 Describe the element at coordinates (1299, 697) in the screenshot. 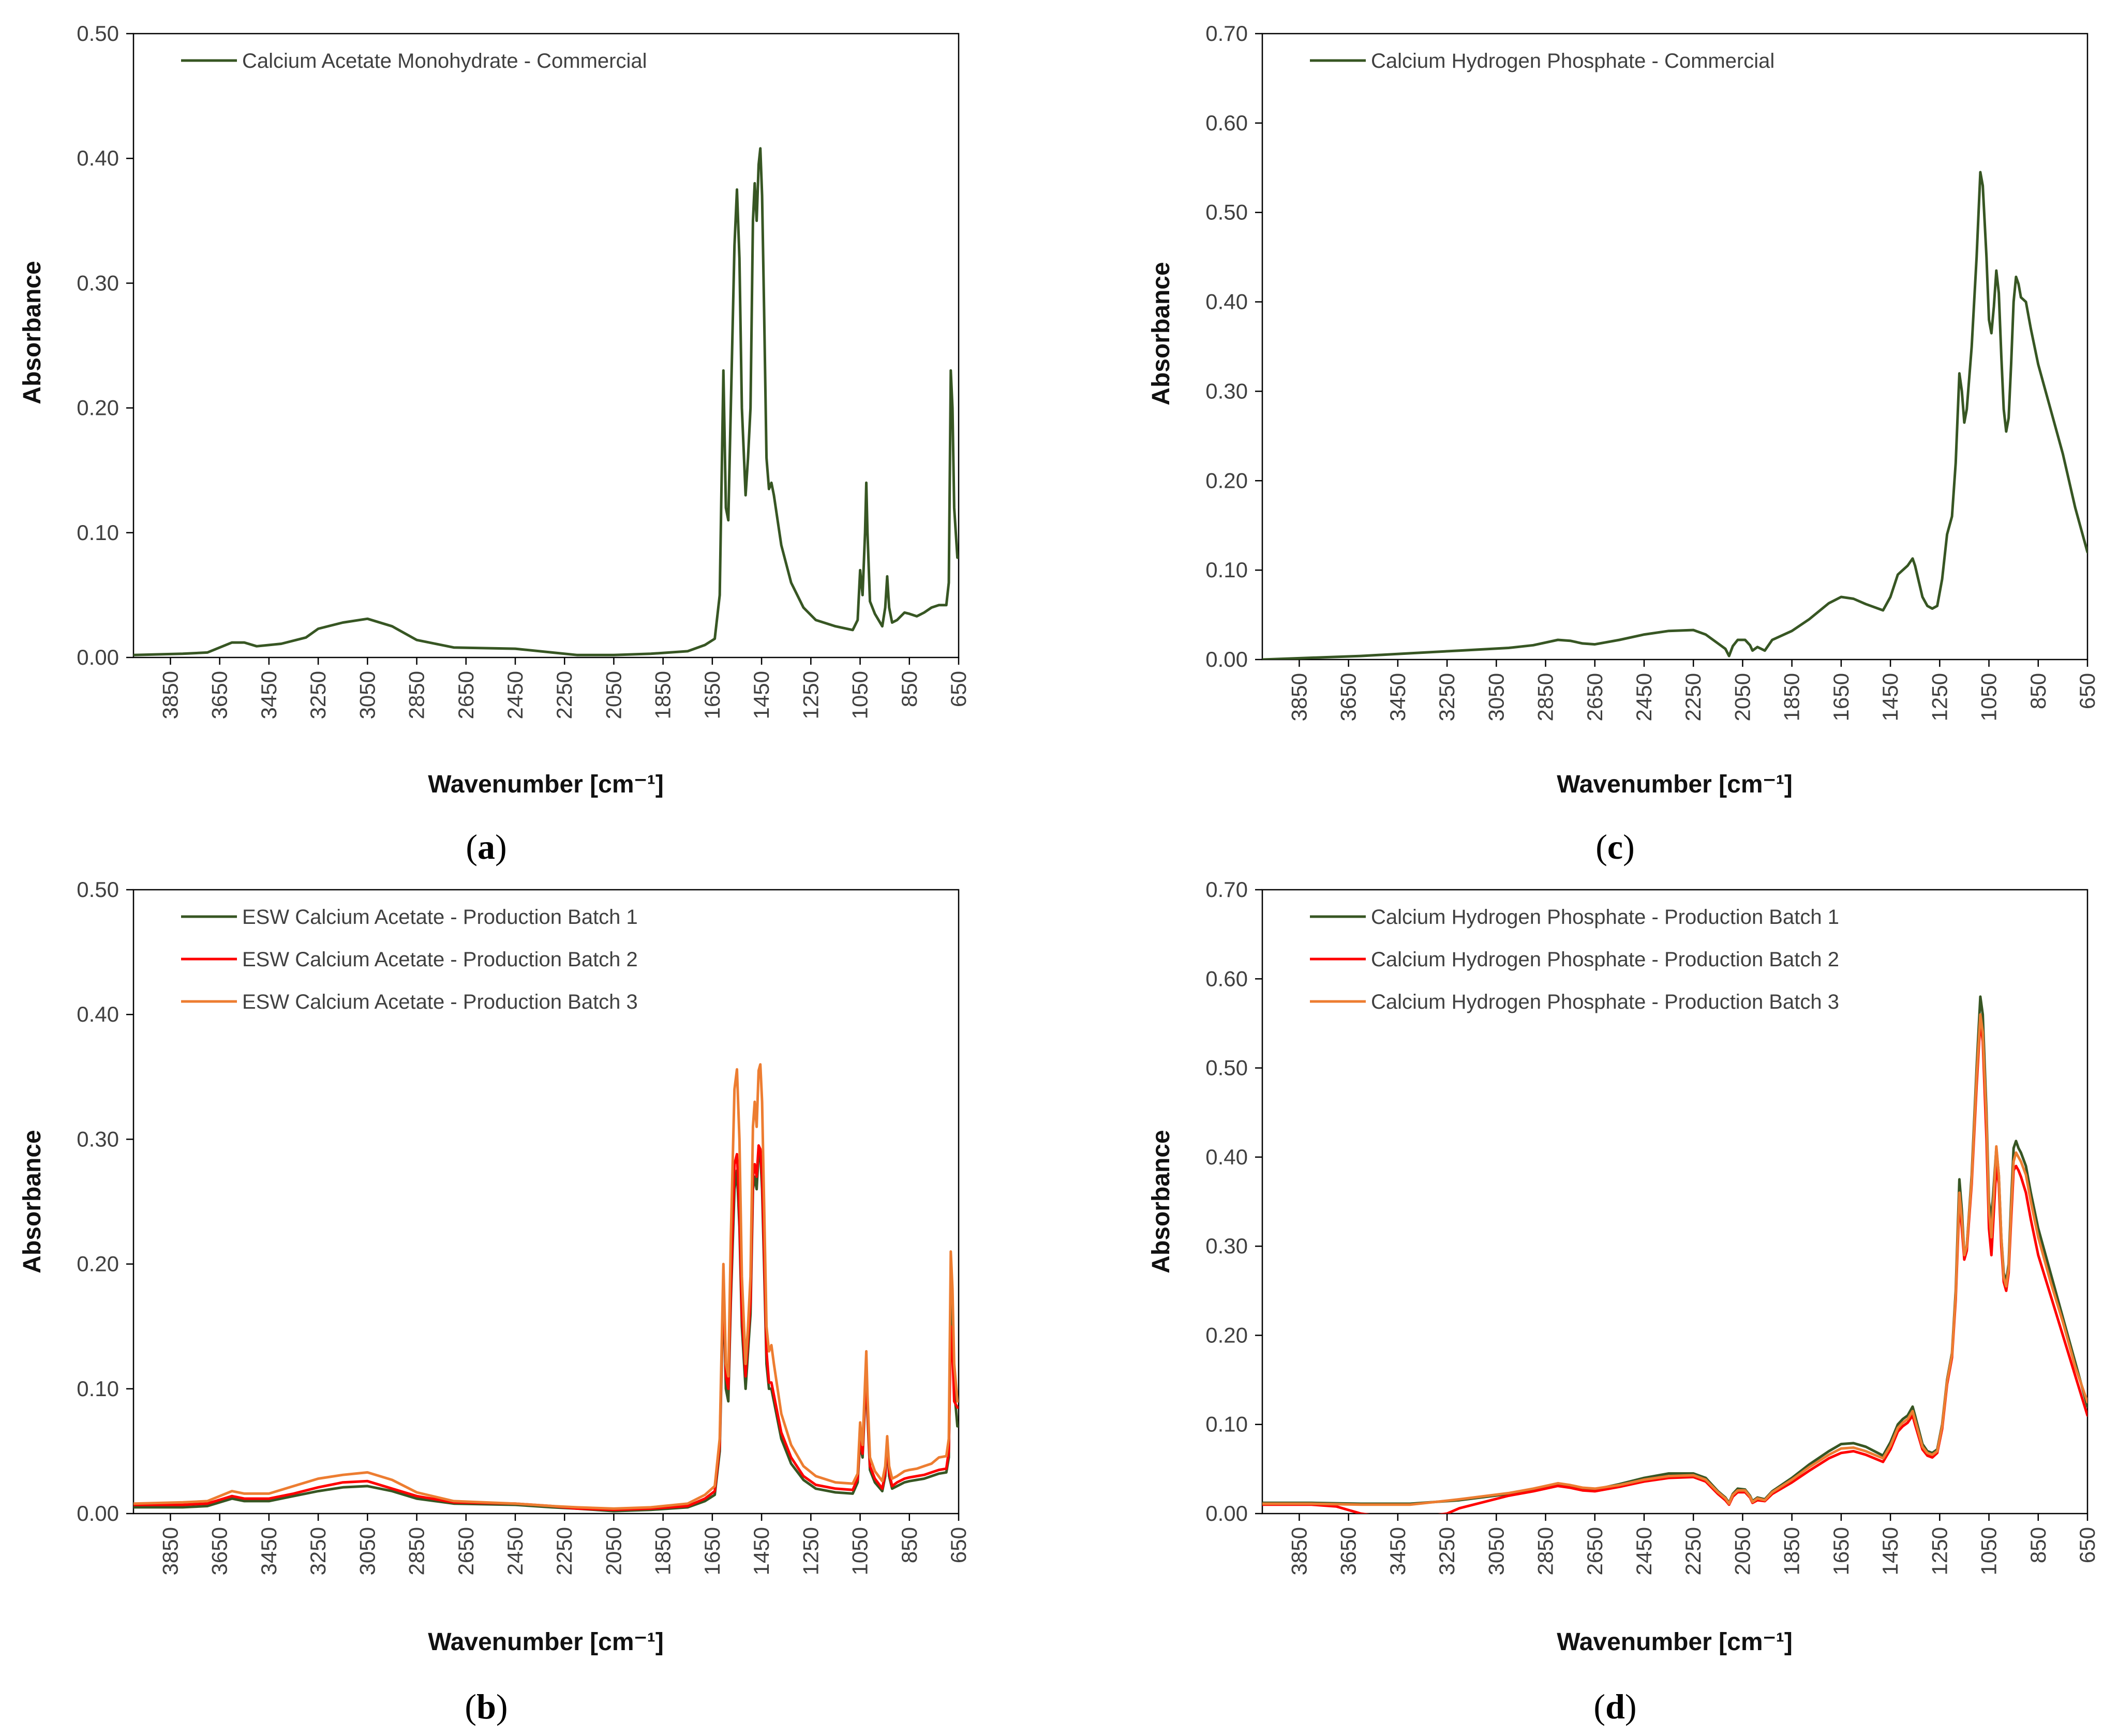

I see `x-tick-label: 3850` at that location.